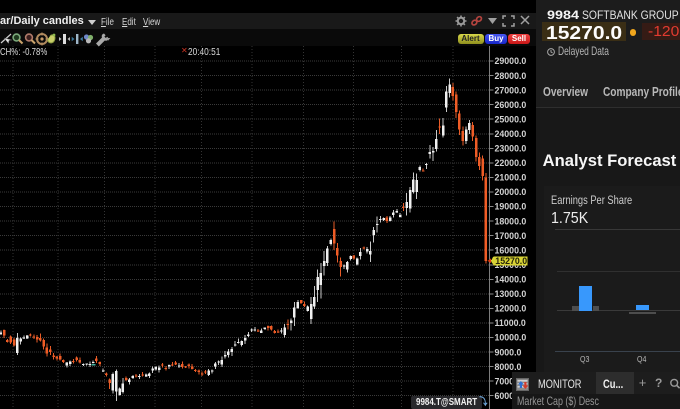  Describe the element at coordinates (511, 250) in the screenshot. I see `svg-text: 16000.0` at that location.